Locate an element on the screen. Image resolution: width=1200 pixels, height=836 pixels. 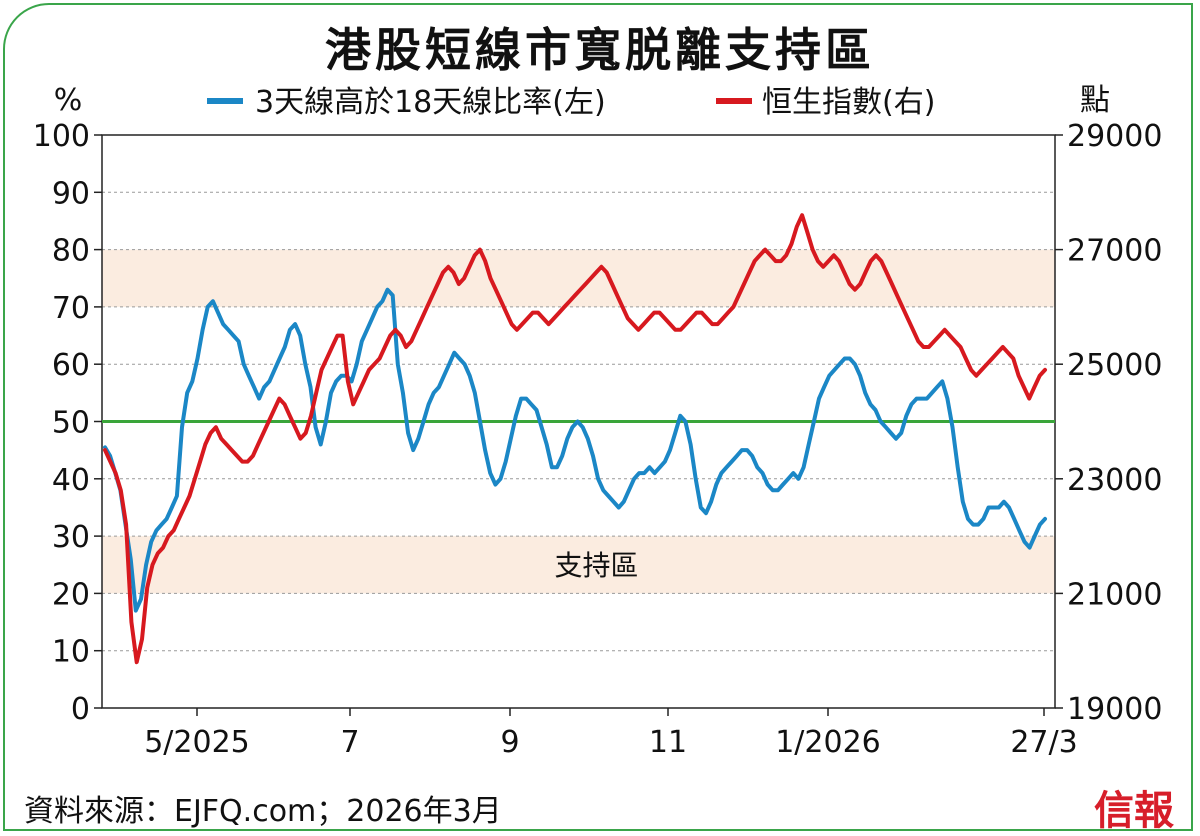
left-tick-label: 20 is located at coordinates (71, 594).